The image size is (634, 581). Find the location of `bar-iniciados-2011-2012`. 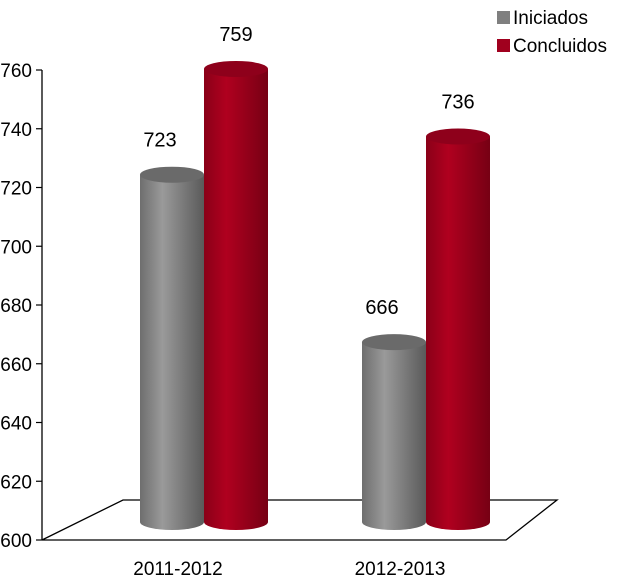

bar-iniciados-2011-2012 is located at coordinates (172, 348).